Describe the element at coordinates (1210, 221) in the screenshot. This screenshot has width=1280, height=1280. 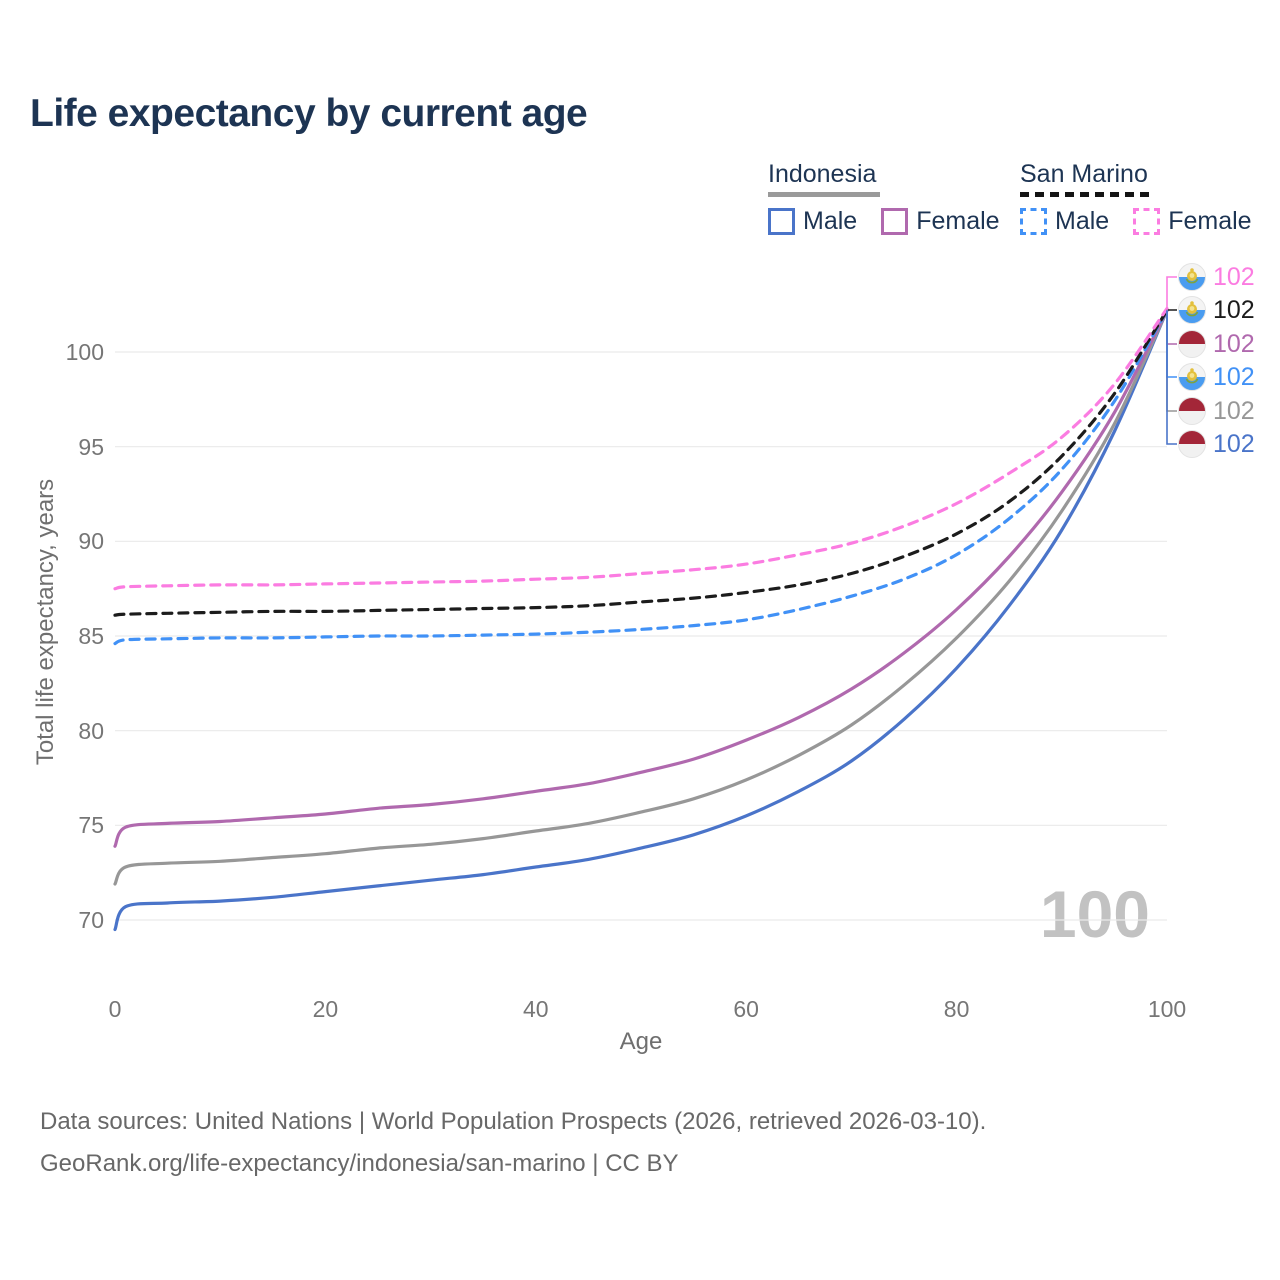
I see `legend-label-san-marino-female: Female` at that location.